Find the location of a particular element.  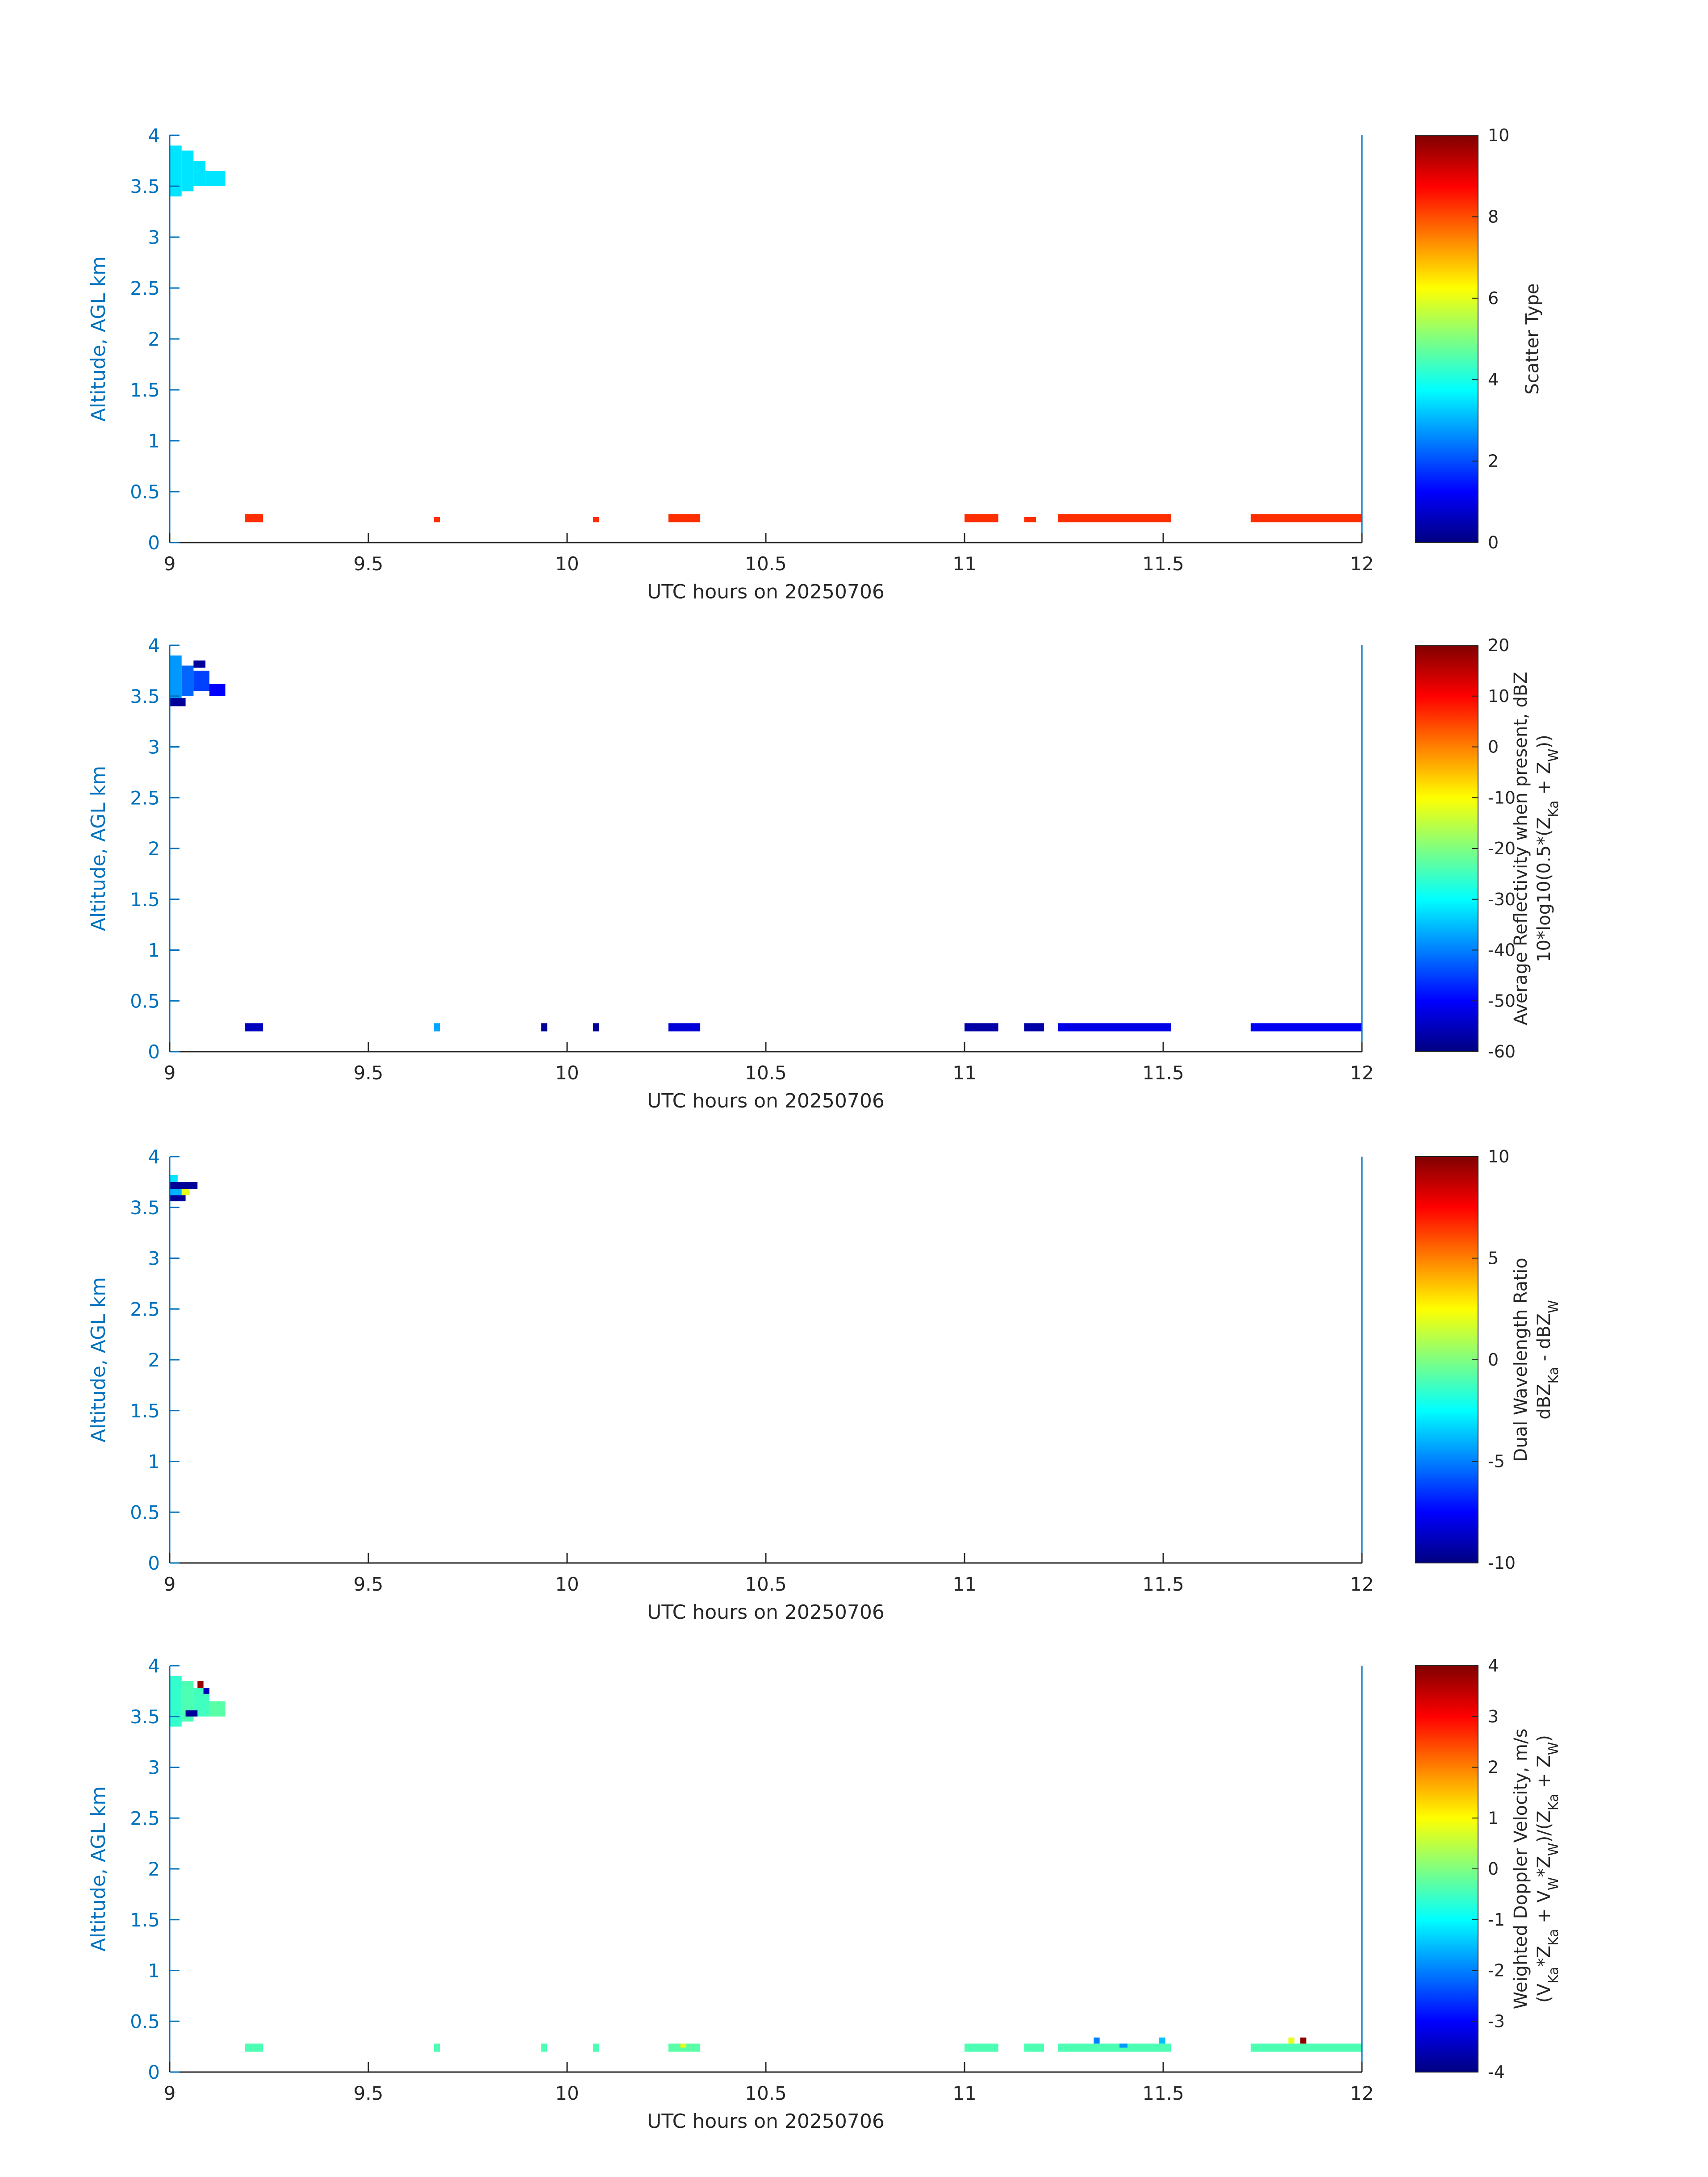

colorbar-label: dBZKa - dBZW is located at coordinates (1548, 1360).